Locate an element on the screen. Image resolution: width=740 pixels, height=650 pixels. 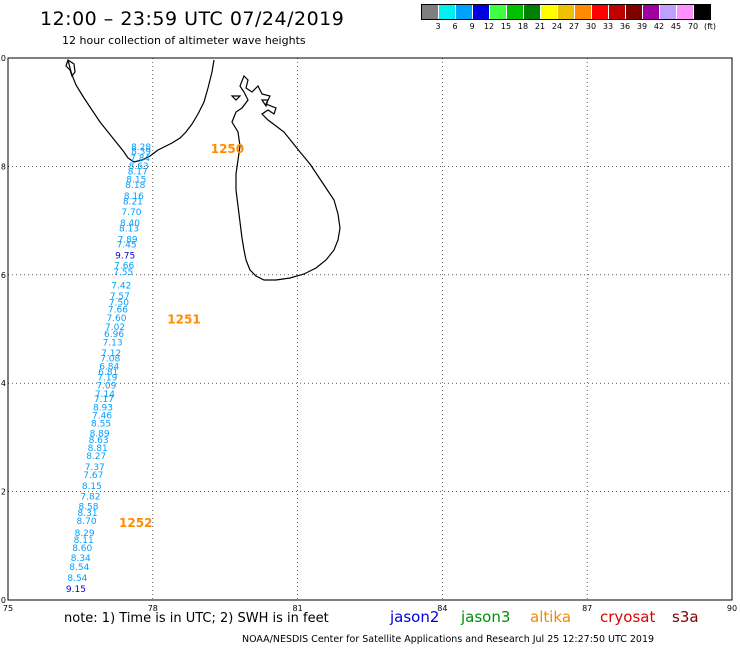
wave-height-value: 8.40 is located at coordinates (130, 224).